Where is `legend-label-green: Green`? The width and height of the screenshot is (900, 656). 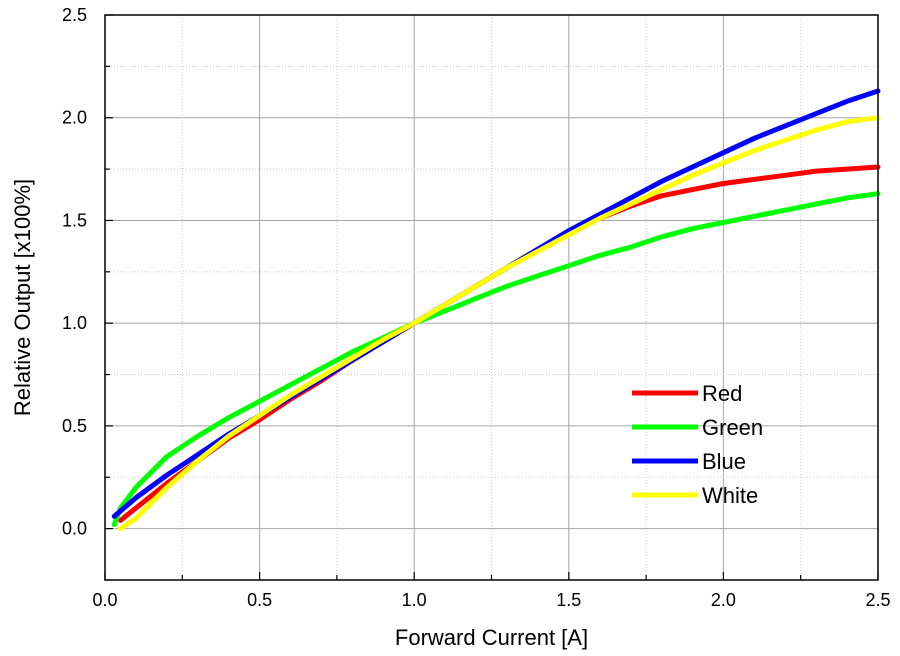
legend-label-green: Green is located at coordinates (732, 427).